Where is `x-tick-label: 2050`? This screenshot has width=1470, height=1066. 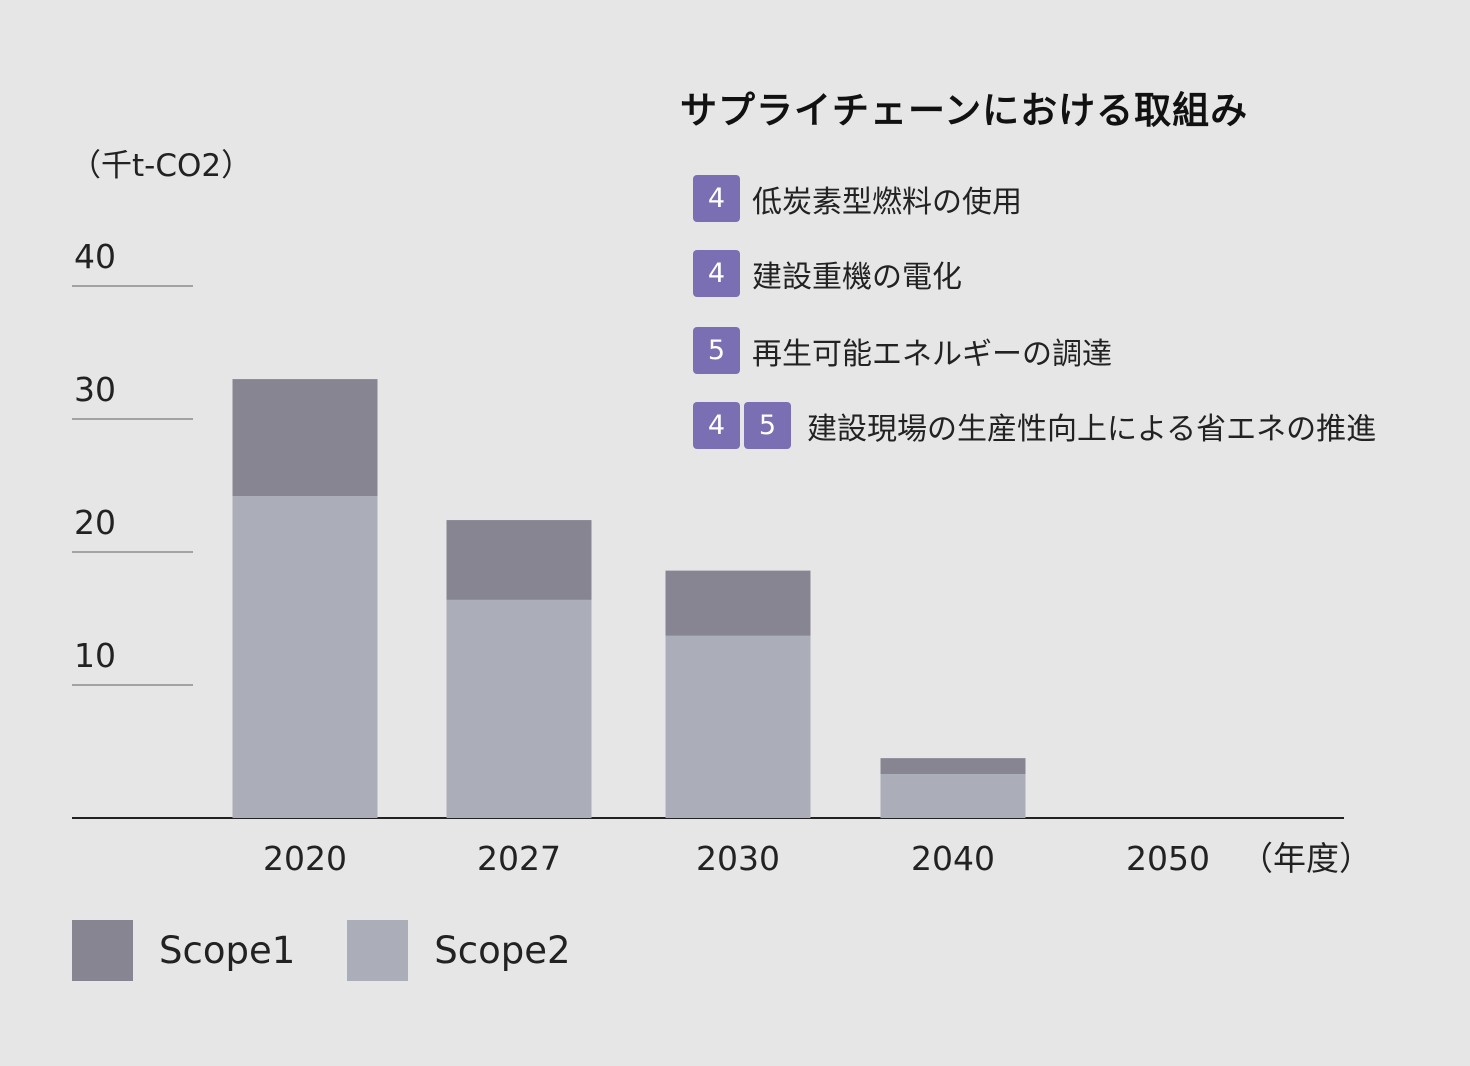 x-tick-label: 2050 is located at coordinates (1168, 858).